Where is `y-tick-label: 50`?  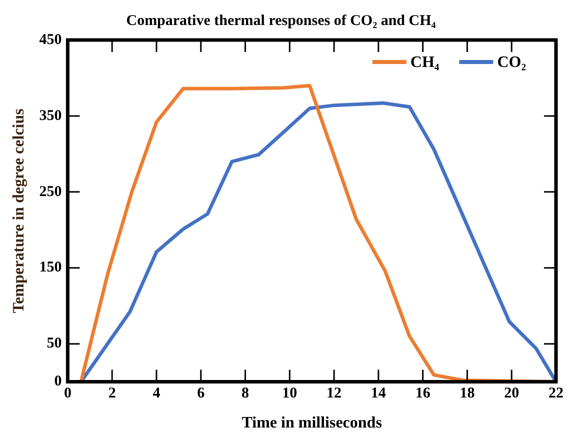 y-tick-label: 50 is located at coordinates (54, 344).